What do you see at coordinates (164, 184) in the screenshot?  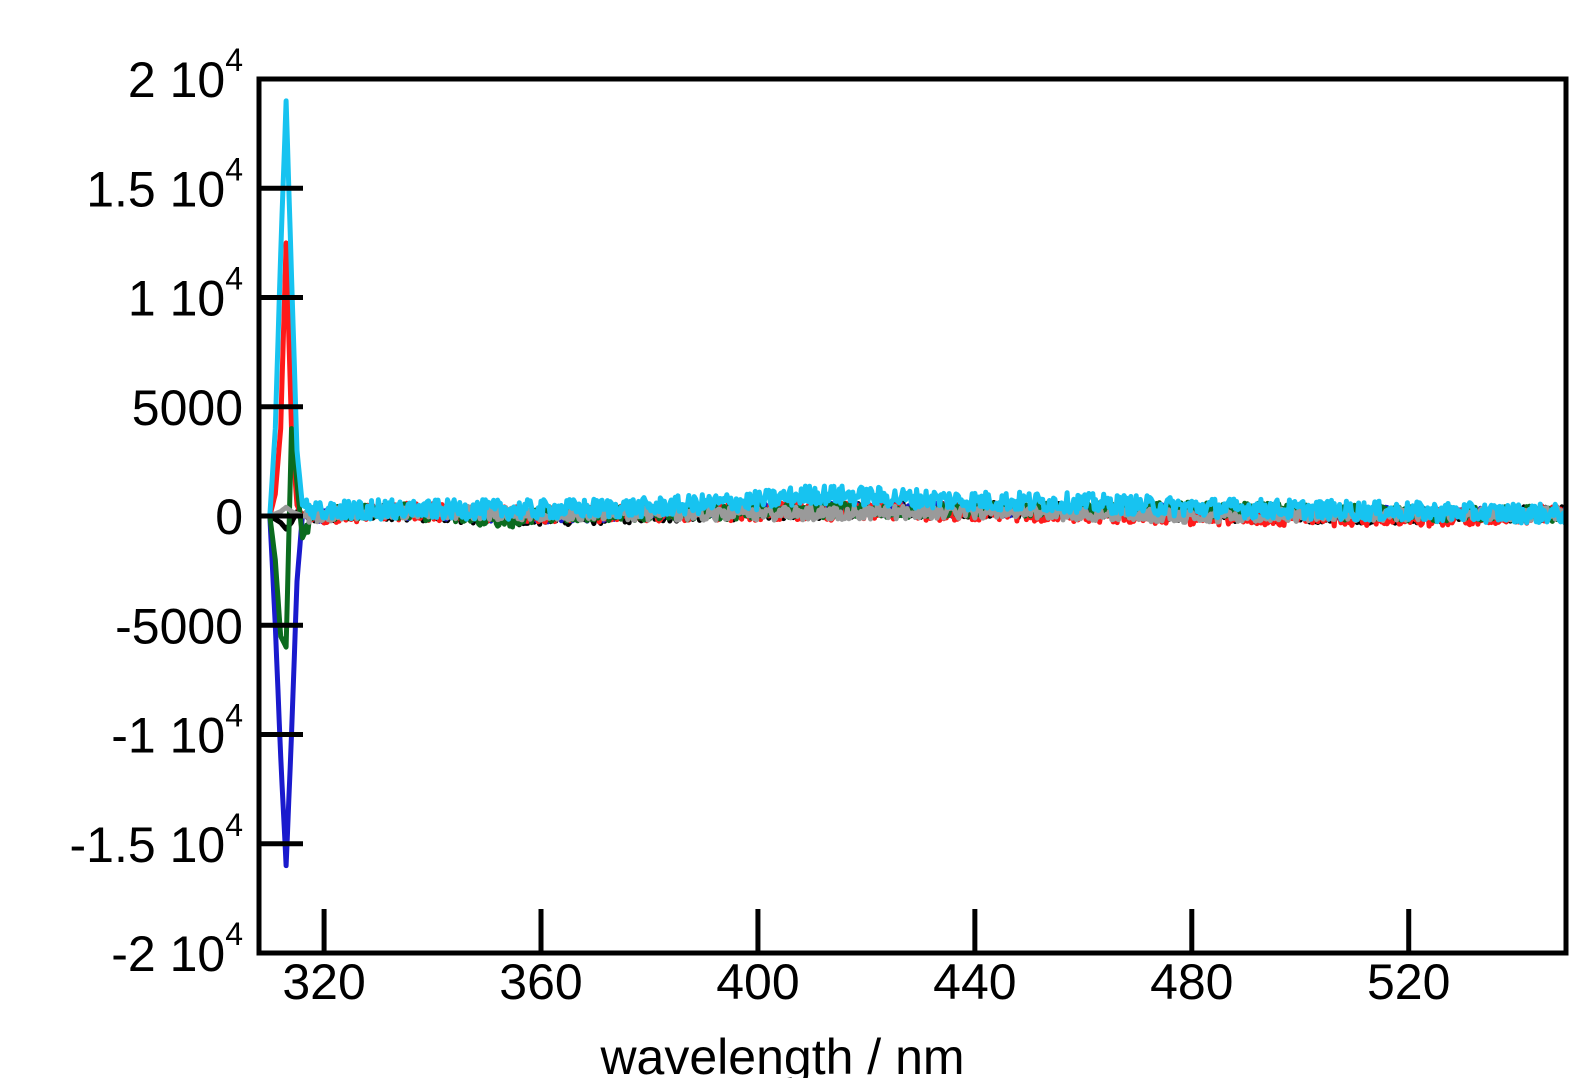 I see `y-tick-label: 1.5 104` at bounding box center [164, 184].